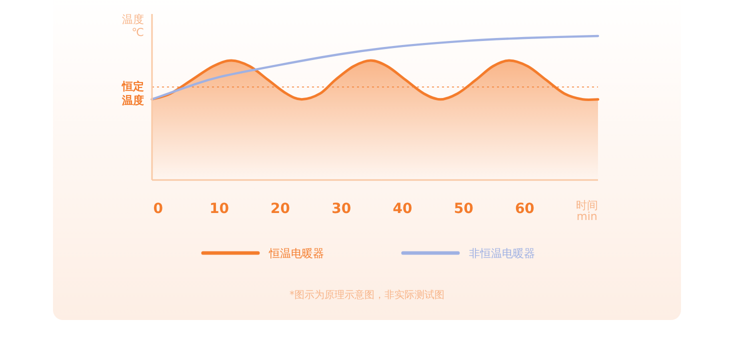 This screenshot has width=750, height=352. What do you see at coordinates (402, 209) in the screenshot?
I see `x-tick-label: 40` at bounding box center [402, 209].